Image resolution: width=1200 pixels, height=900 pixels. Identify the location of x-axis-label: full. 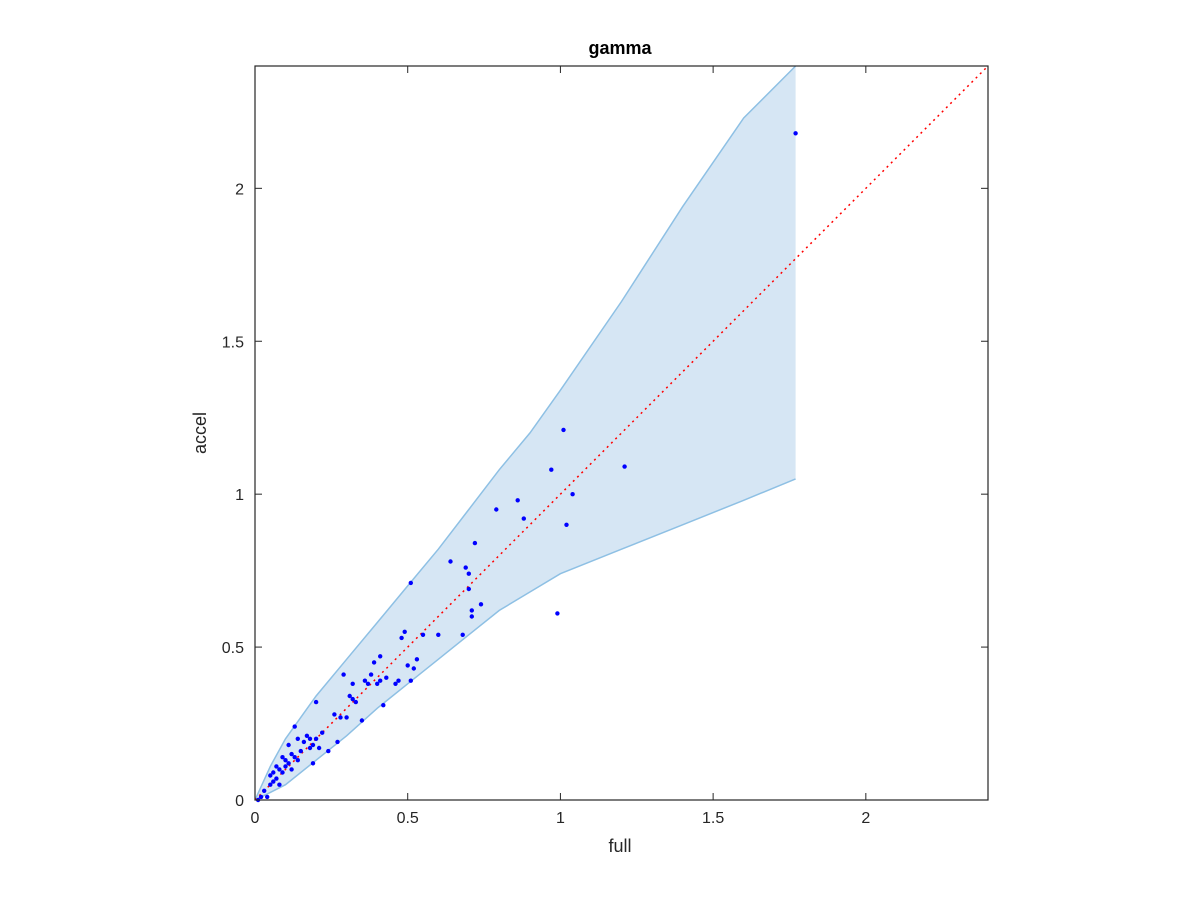
(619, 846).